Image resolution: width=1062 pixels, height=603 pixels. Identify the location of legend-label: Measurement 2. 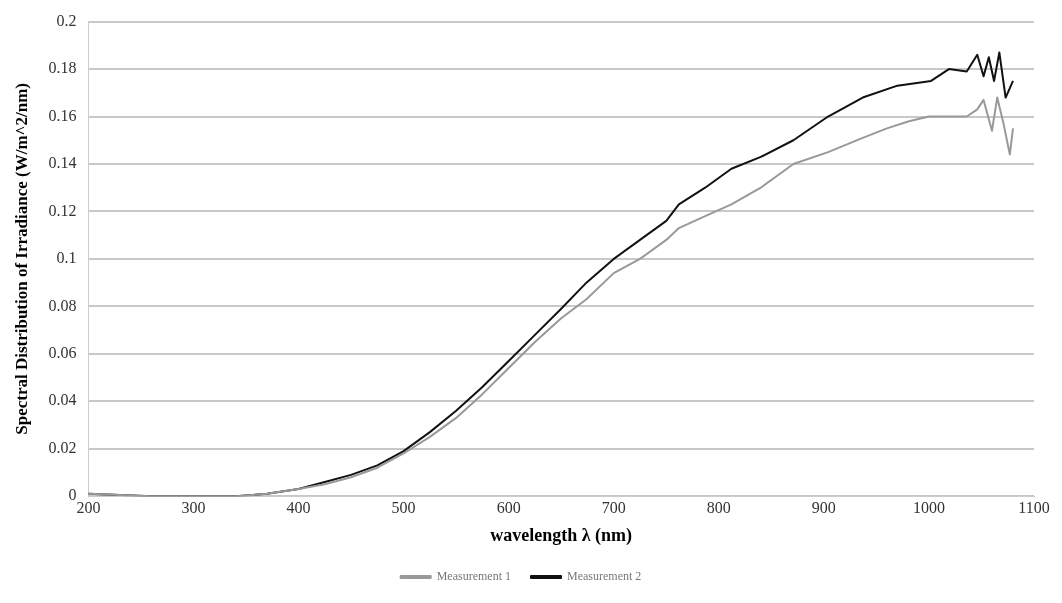
(604, 576).